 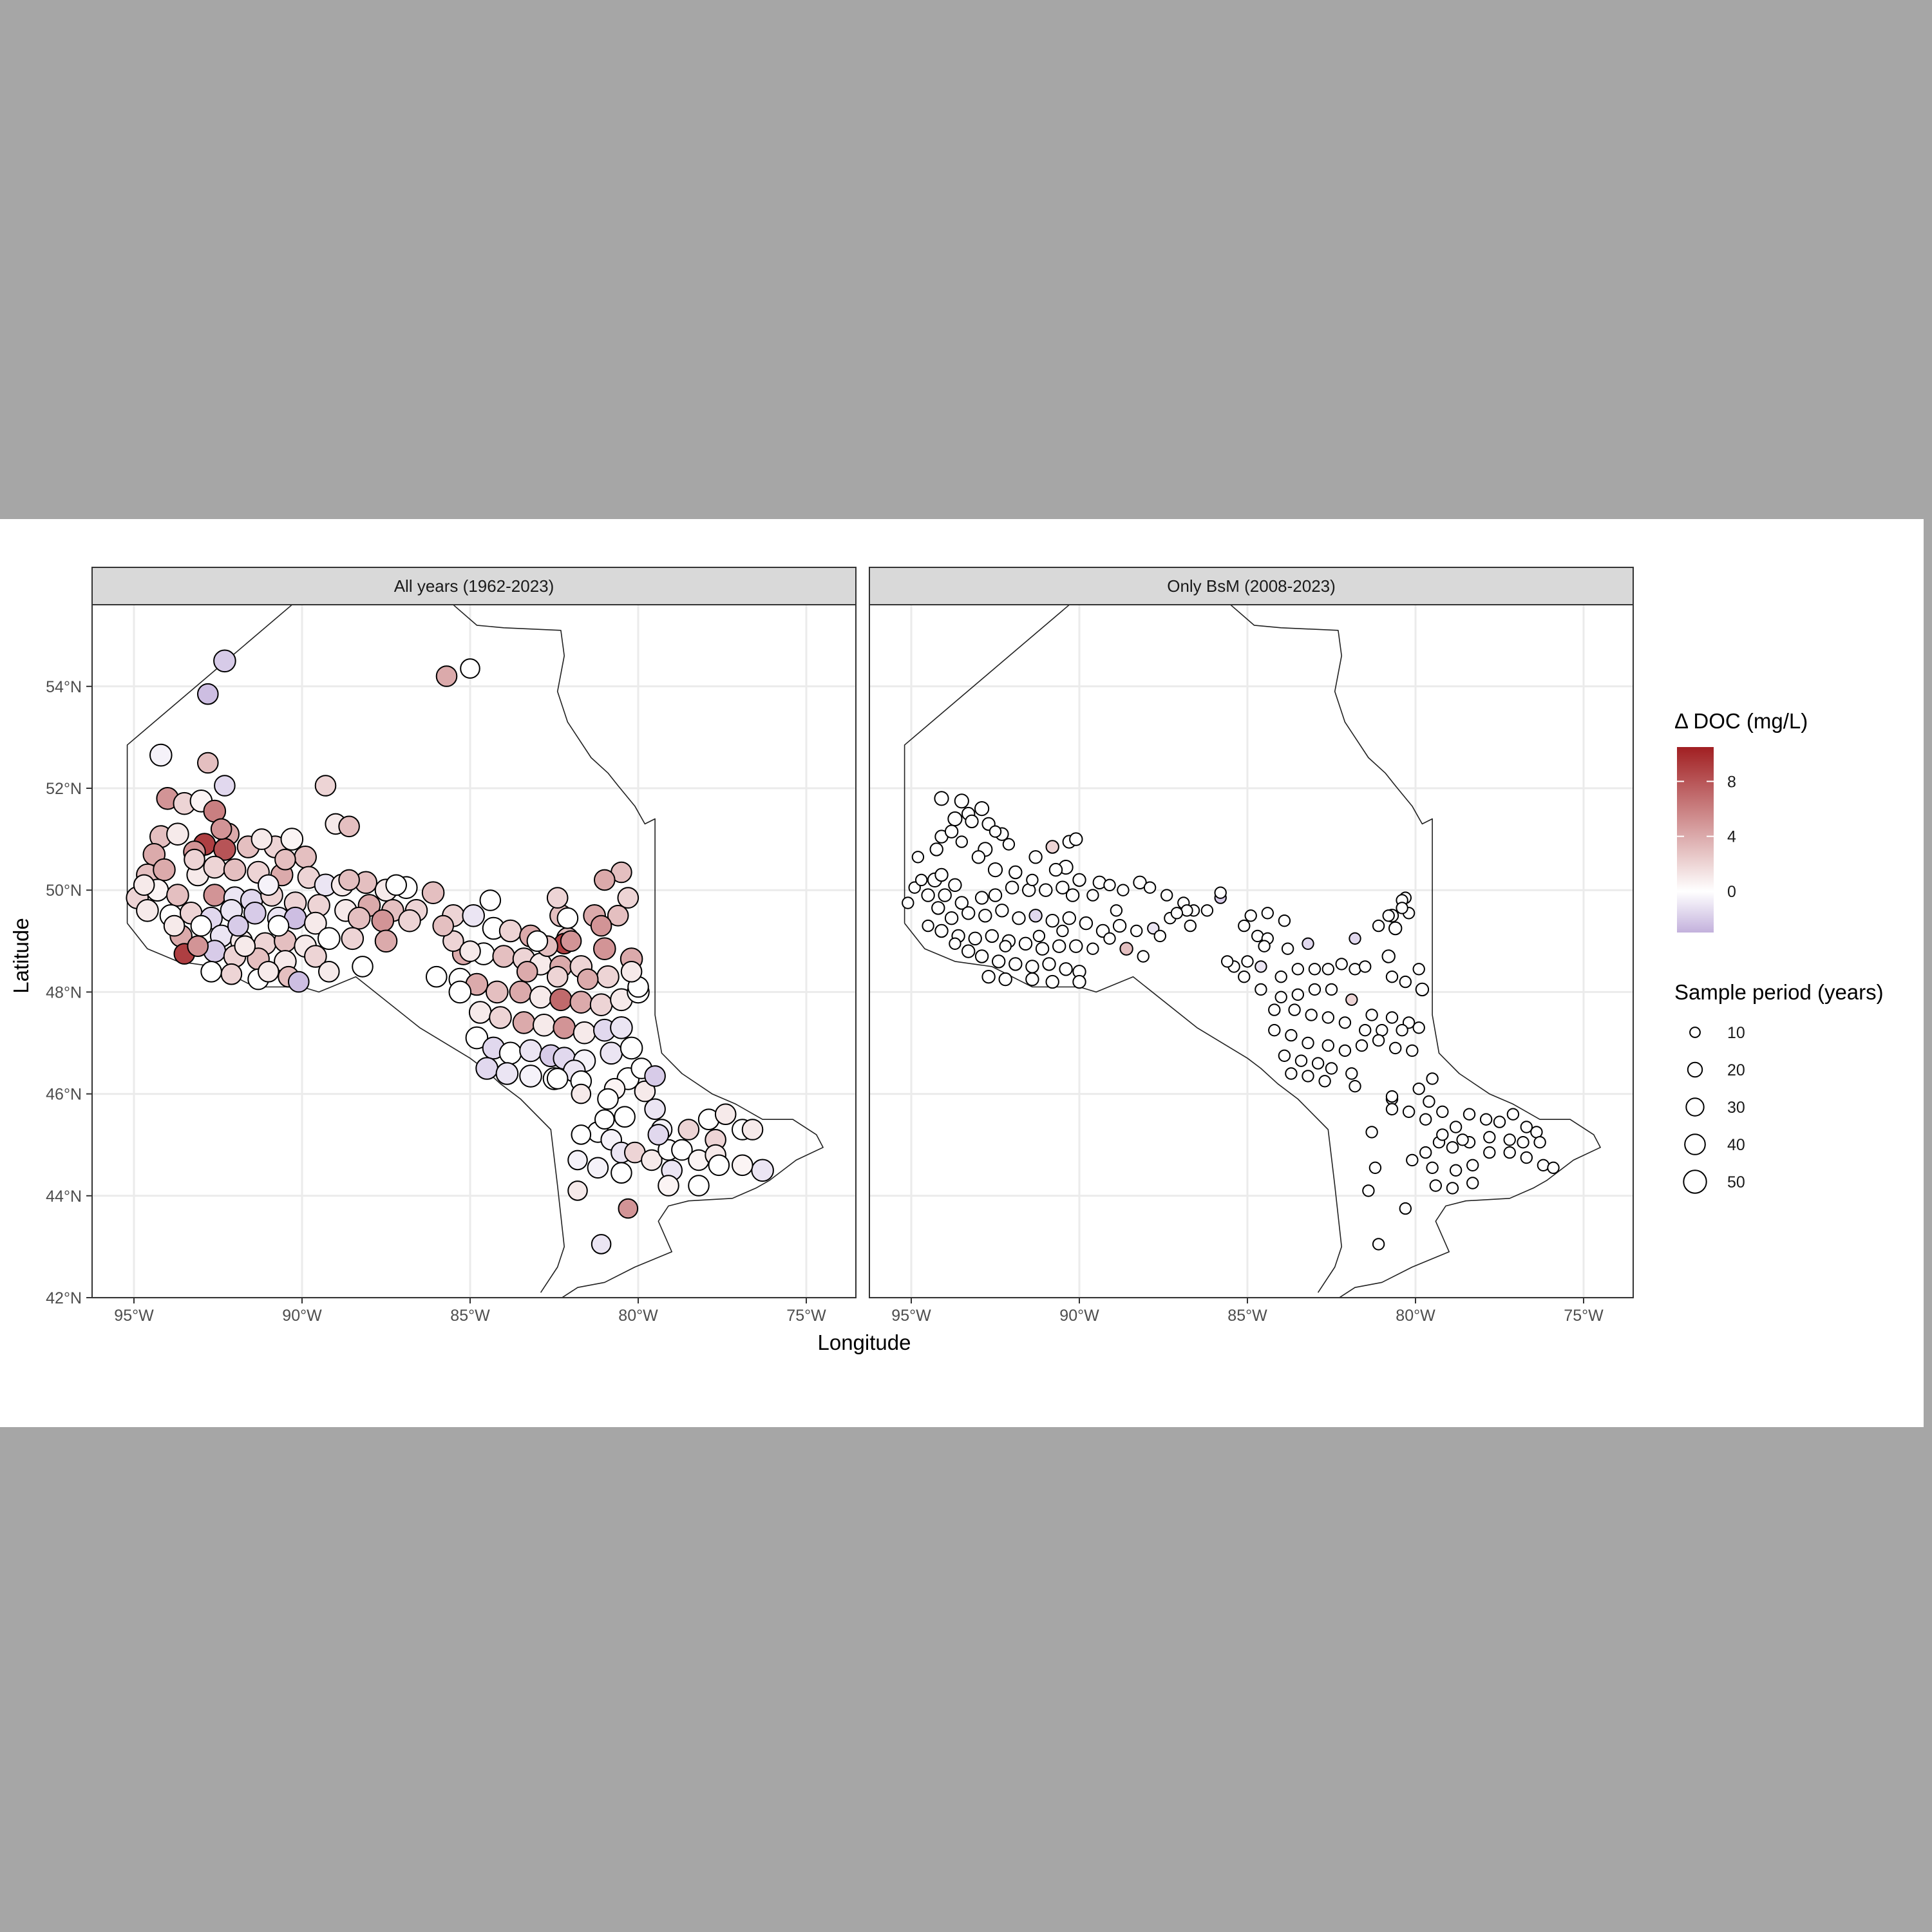 I want to click on x-tick-label: 85°W, so click(x=1247, y=1316).